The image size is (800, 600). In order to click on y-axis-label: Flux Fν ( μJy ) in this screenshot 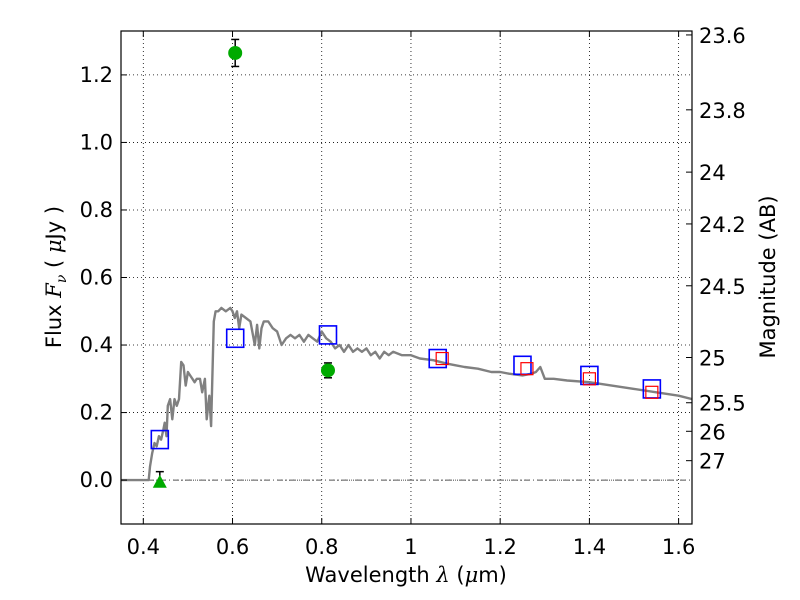, I will do `click(56, 277)`.